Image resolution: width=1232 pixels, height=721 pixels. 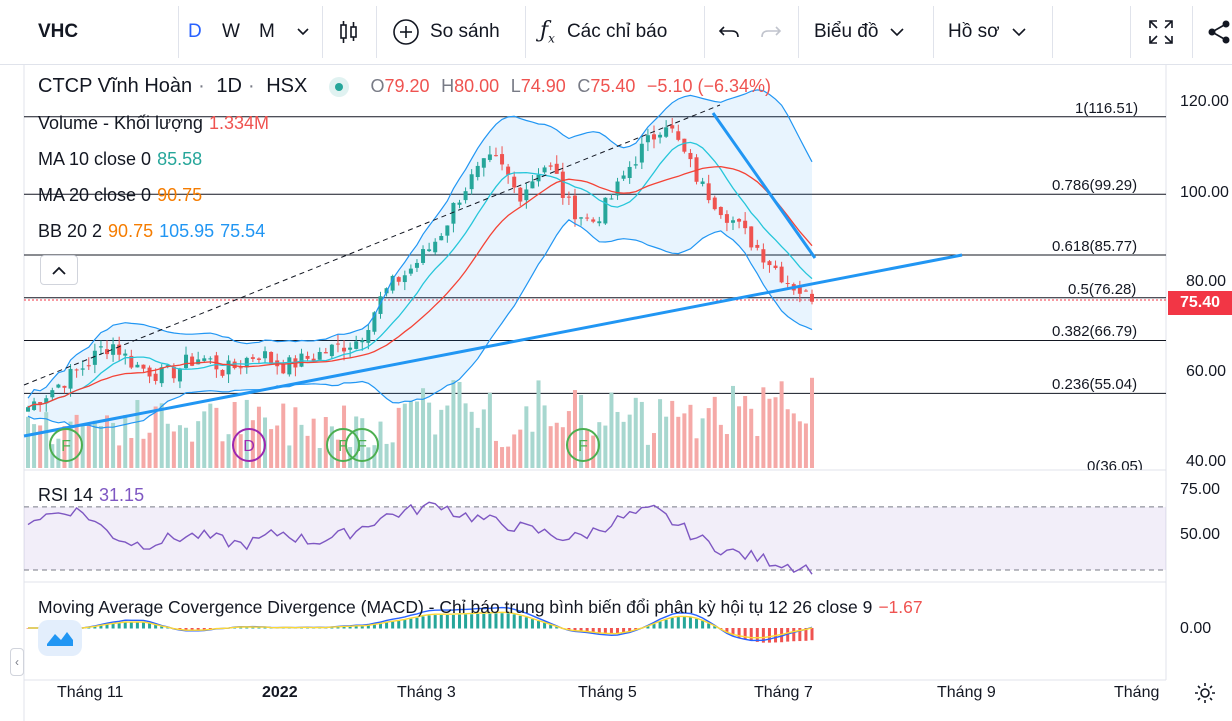 I want to click on interval-month-button: M, so click(x=267, y=31).